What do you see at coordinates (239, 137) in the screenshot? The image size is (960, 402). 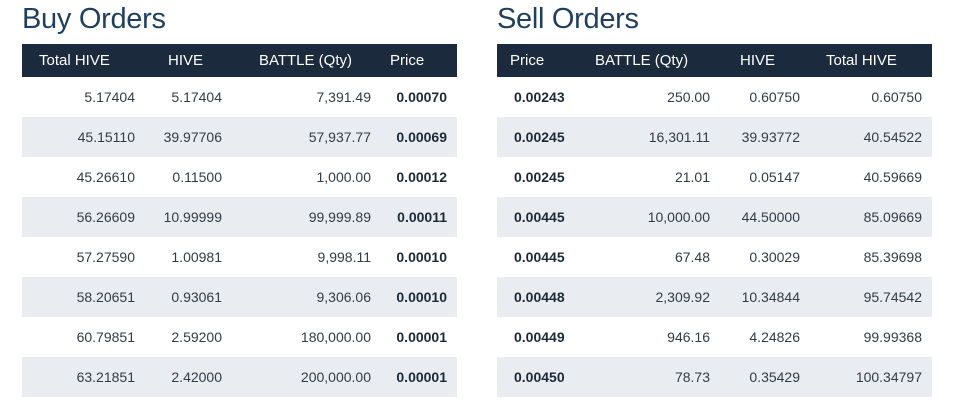 I see `table-row: 45.15110 39.97706 57,937.77 0.00069` at bounding box center [239, 137].